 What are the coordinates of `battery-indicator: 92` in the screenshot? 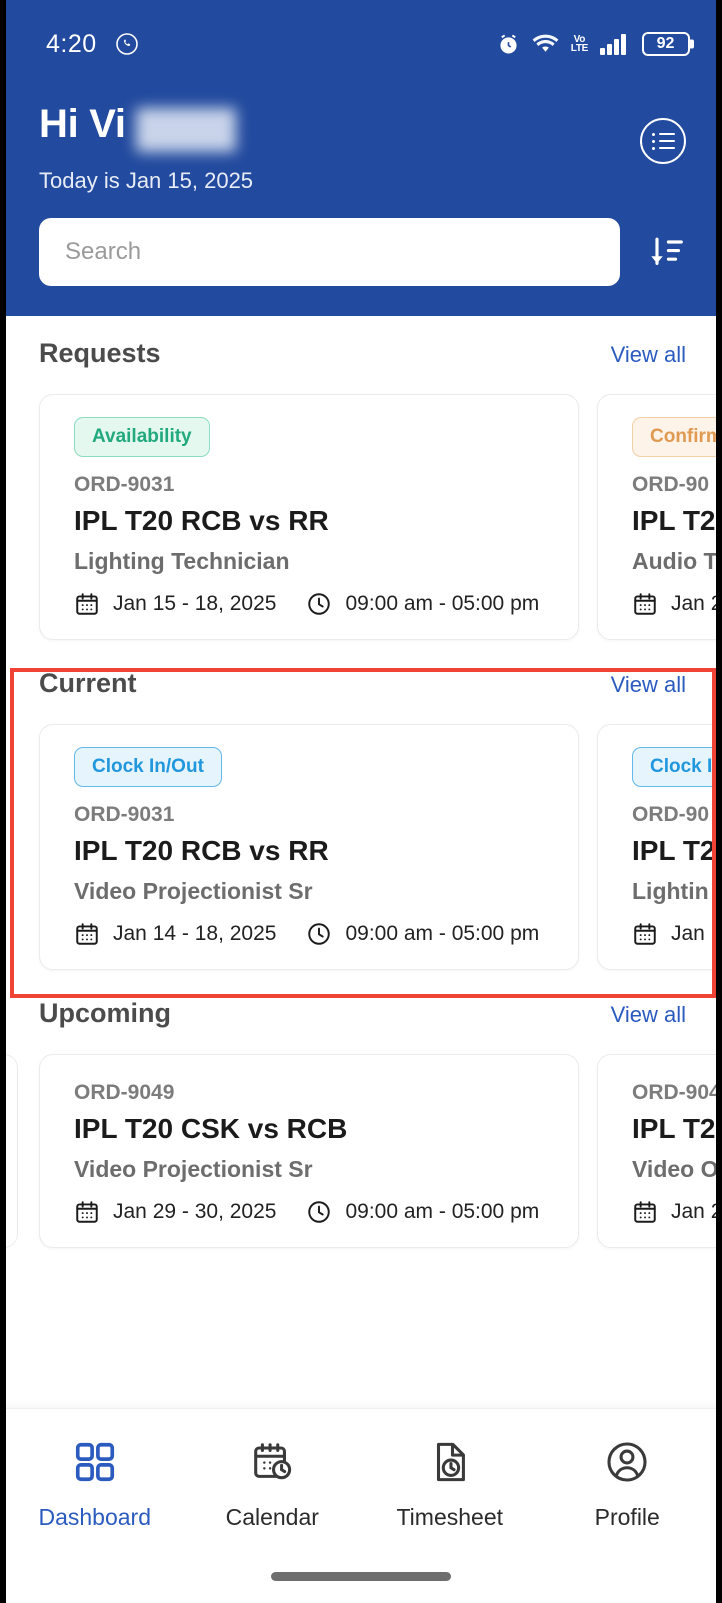 It's located at (666, 44).